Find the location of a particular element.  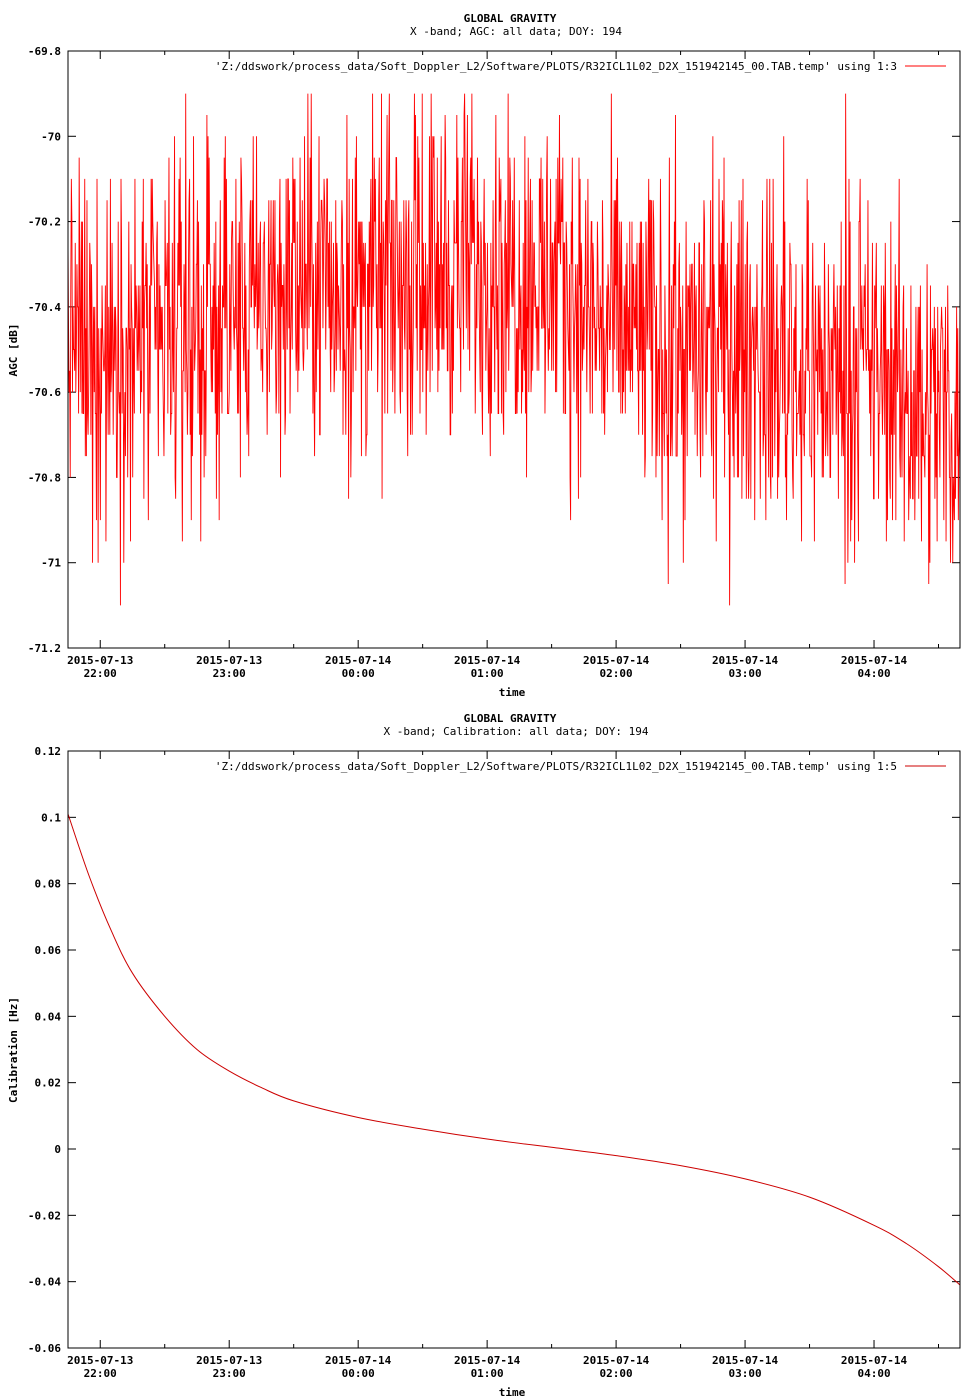

y-tick-label: 0 is located at coordinates (57, 1149).